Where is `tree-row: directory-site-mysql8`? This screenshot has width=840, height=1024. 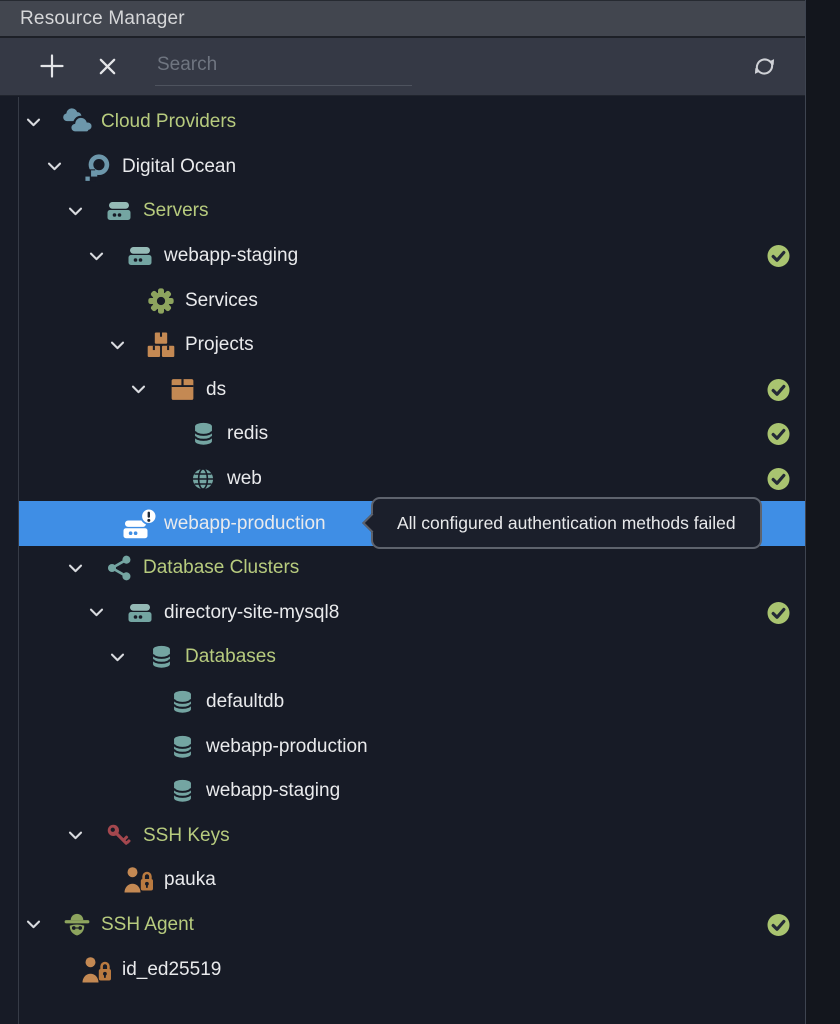 tree-row: directory-site-mysql8 is located at coordinates (412, 613).